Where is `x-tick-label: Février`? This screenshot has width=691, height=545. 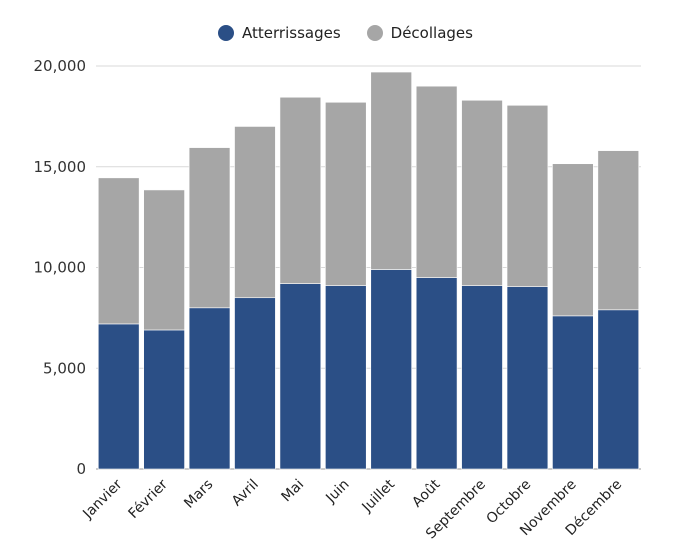
x-tick-label: Février is located at coordinates (149, 499).